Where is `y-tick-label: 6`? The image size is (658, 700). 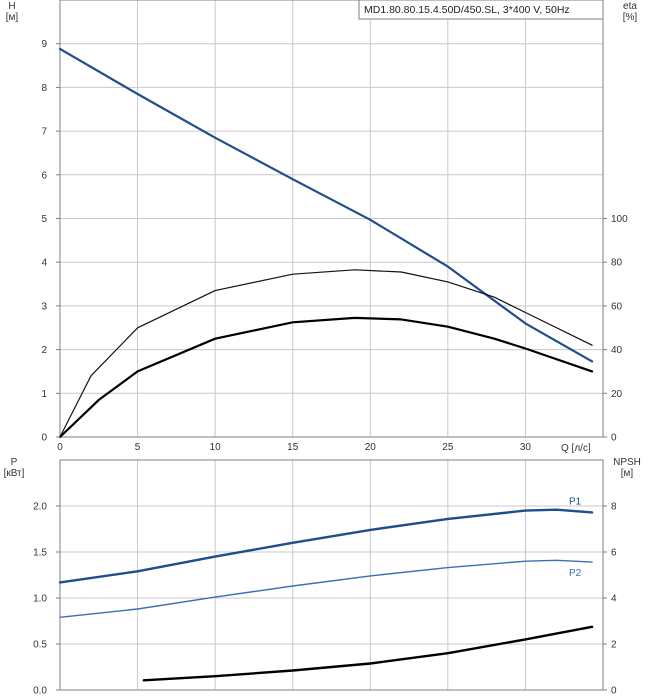 y-tick-label: 6 is located at coordinates (44, 175).